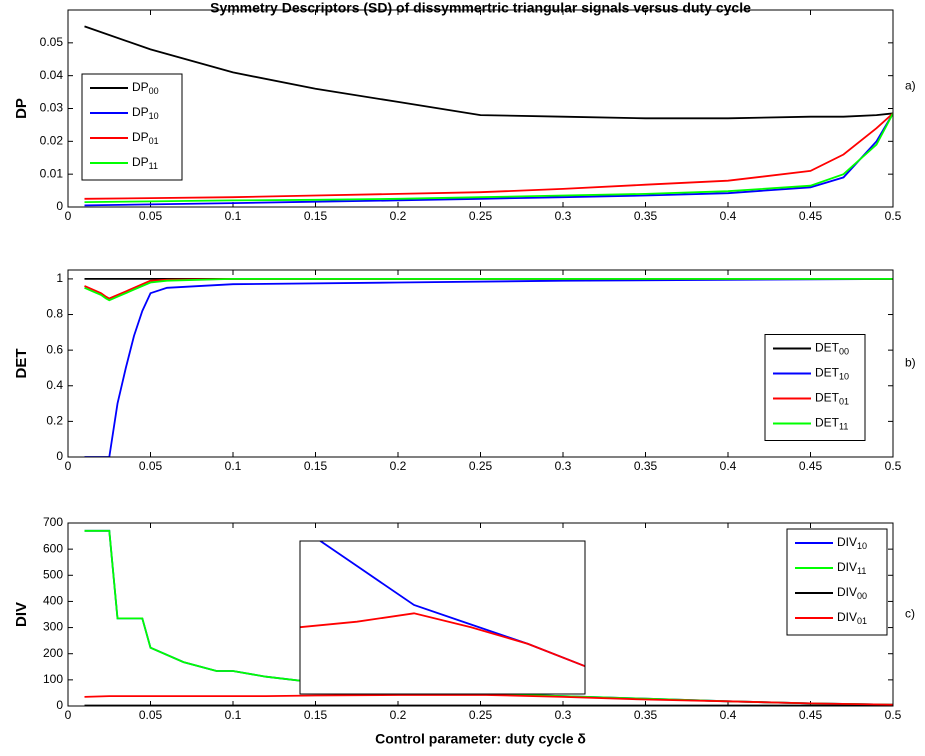  Describe the element at coordinates (54, 385) in the screenshot. I see `y-tick-label: 0.4` at that location.